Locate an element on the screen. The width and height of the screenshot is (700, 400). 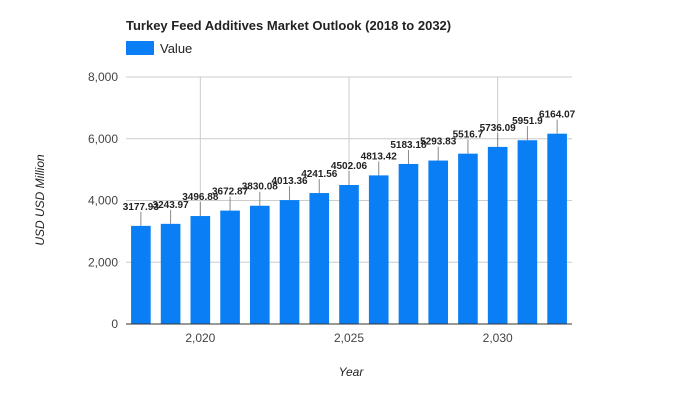
data-label: 3496.88 is located at coordinates (200, 197).